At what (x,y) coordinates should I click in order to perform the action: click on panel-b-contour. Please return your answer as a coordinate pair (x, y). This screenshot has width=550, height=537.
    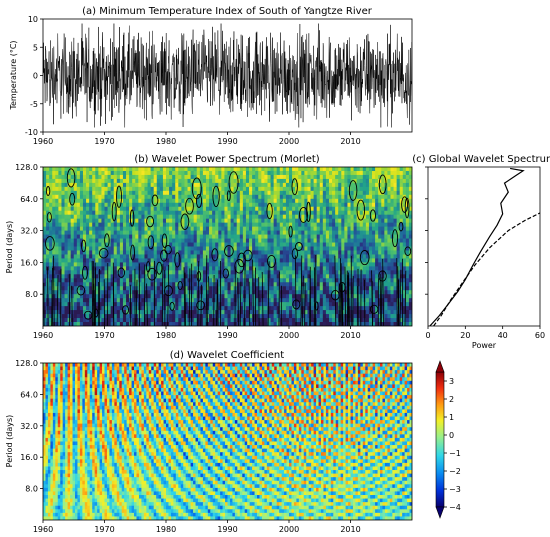
    Looking at the image, I should click on (295, 254).